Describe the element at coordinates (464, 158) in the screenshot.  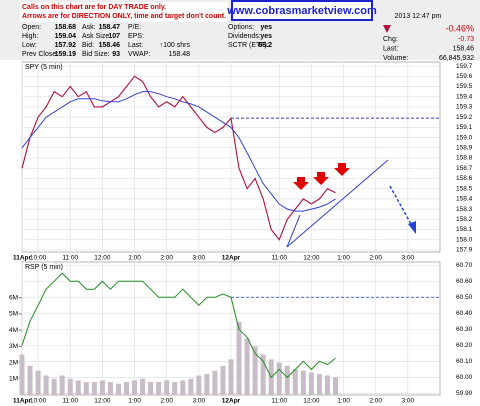
I see `y-tick-label: 158.8` at that location.